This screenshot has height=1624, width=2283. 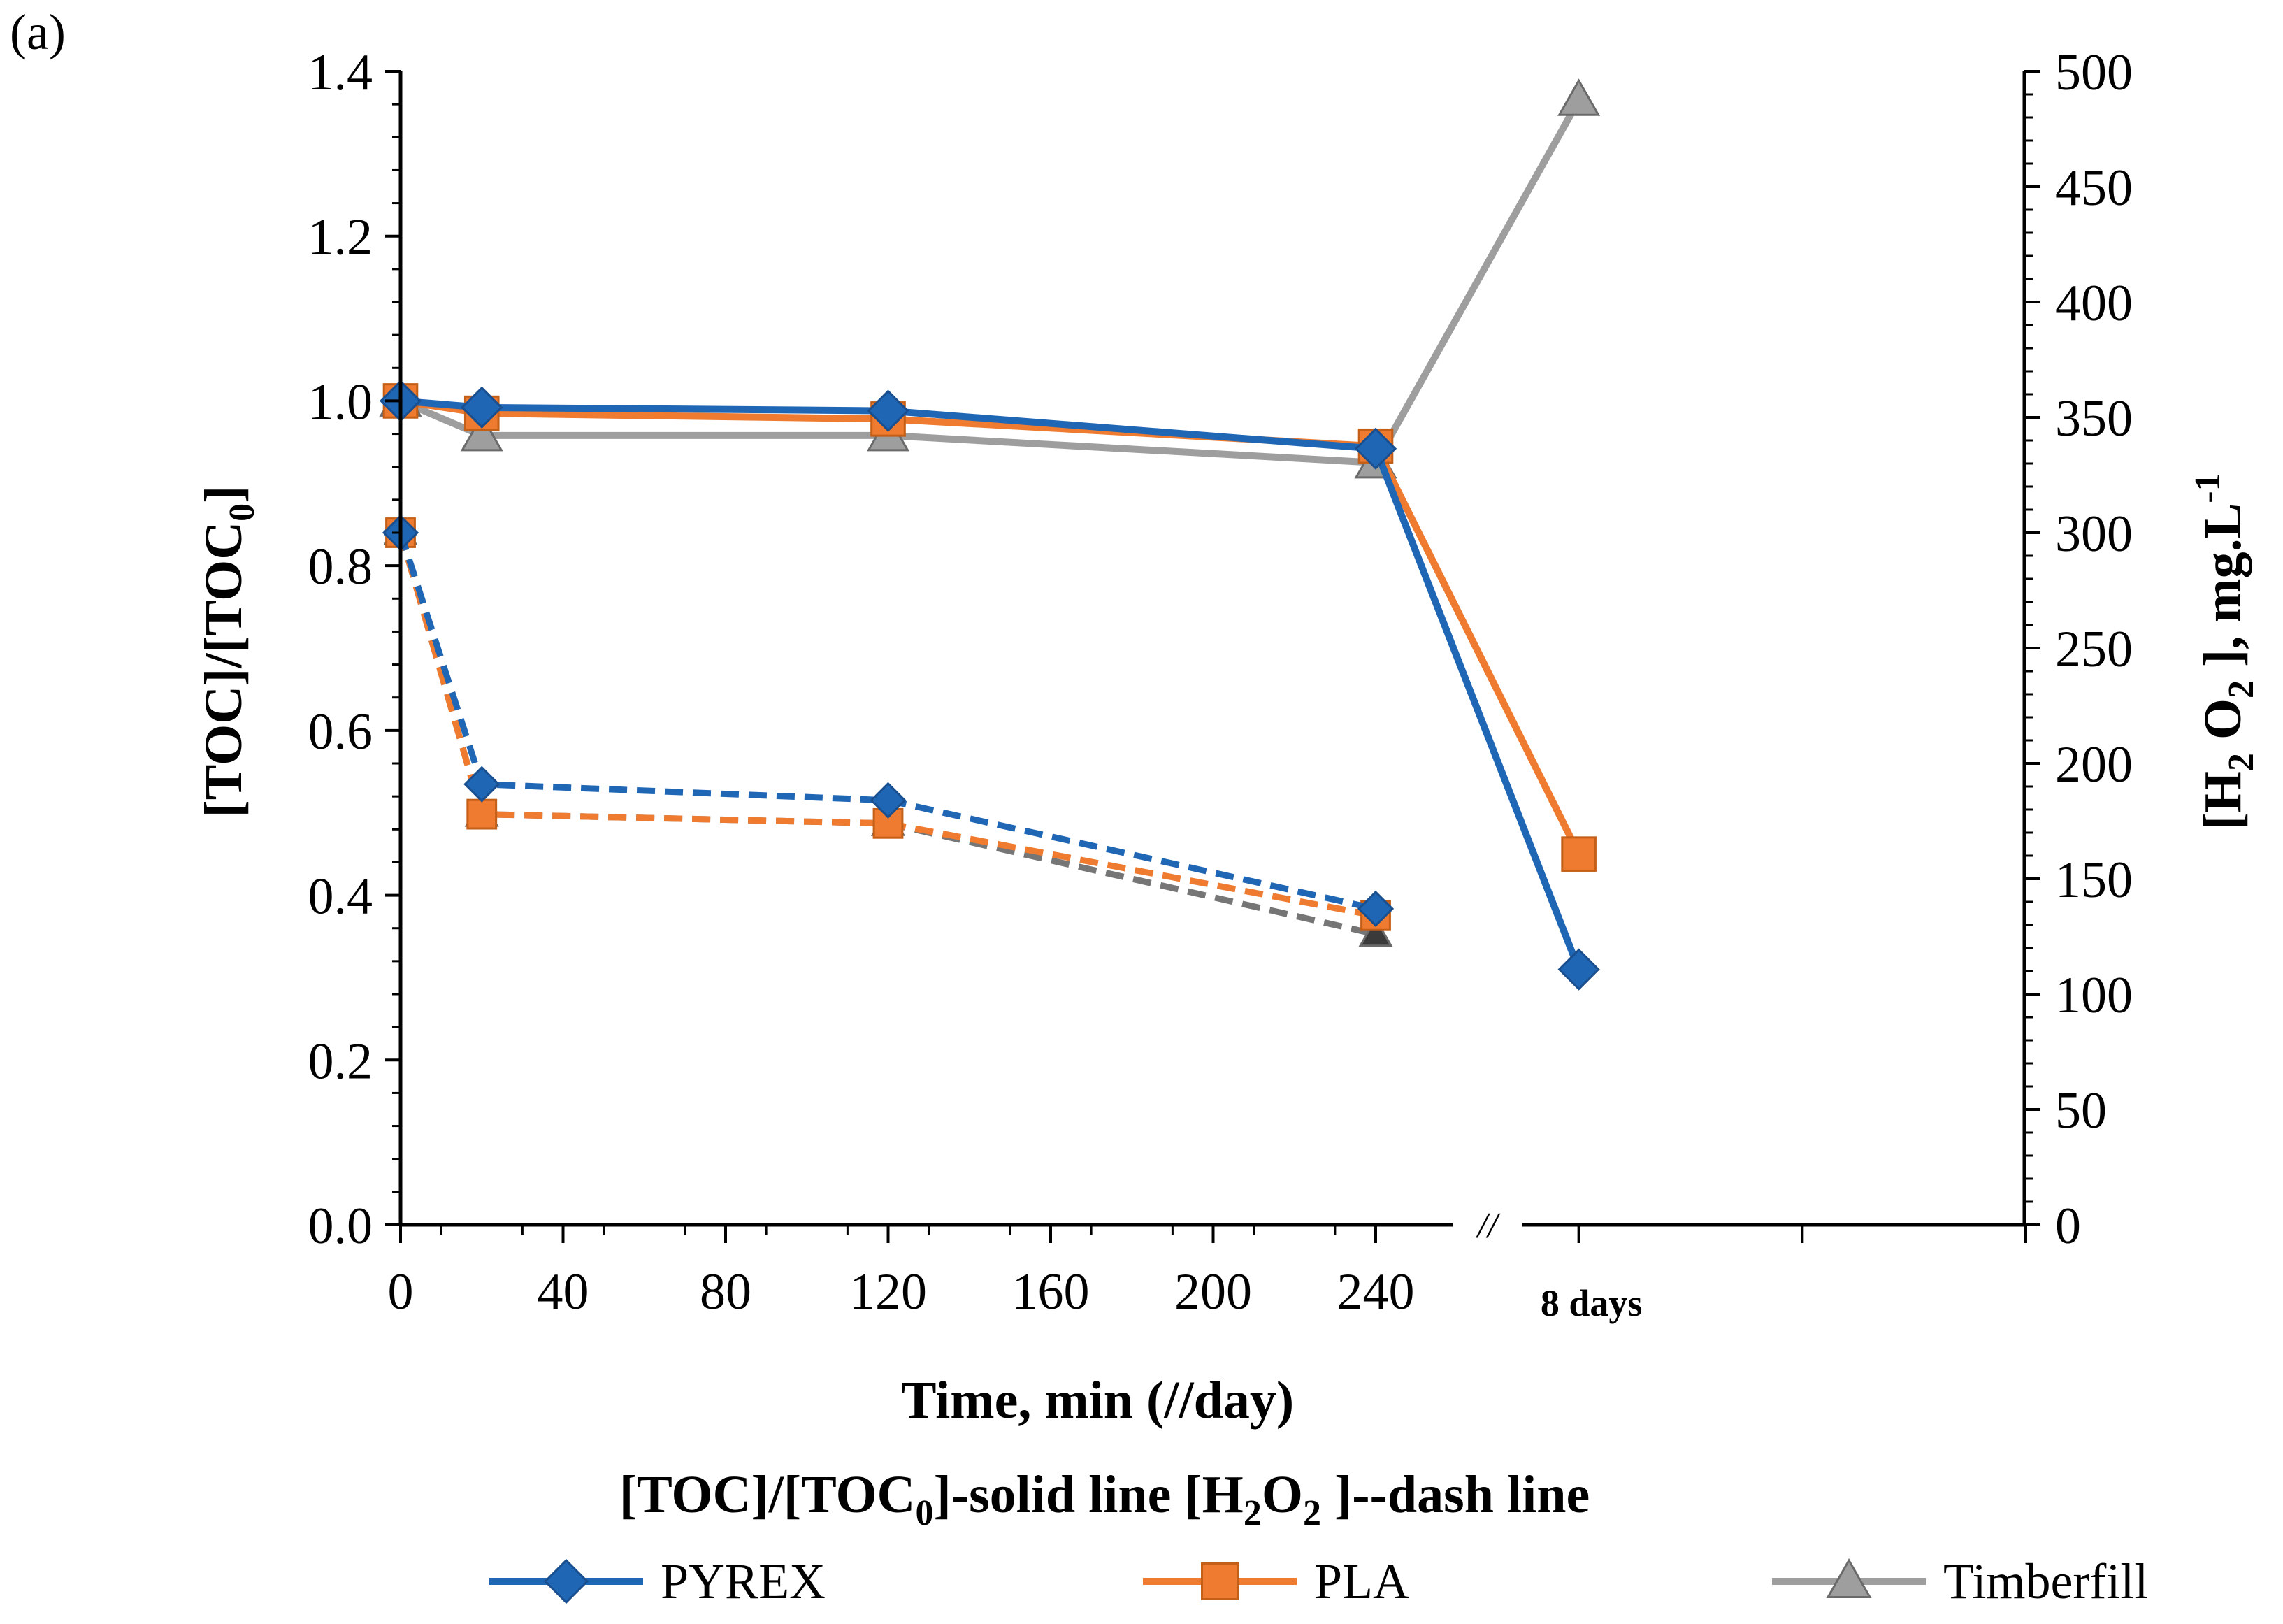 I want to click on y-left-tick-label: 1.2, so click(x=340, y=238).